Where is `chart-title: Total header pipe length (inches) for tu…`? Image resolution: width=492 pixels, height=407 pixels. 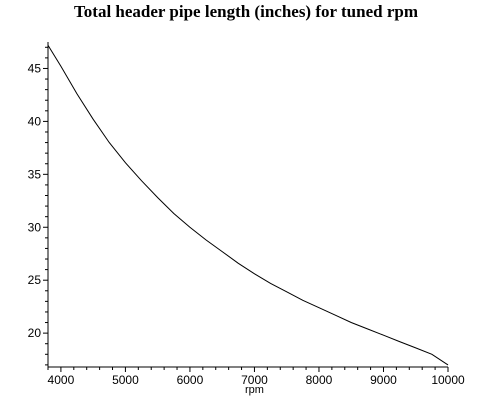
chart-title: Total header pipe length (inches) for tu… is located at coordinates (246, 11).